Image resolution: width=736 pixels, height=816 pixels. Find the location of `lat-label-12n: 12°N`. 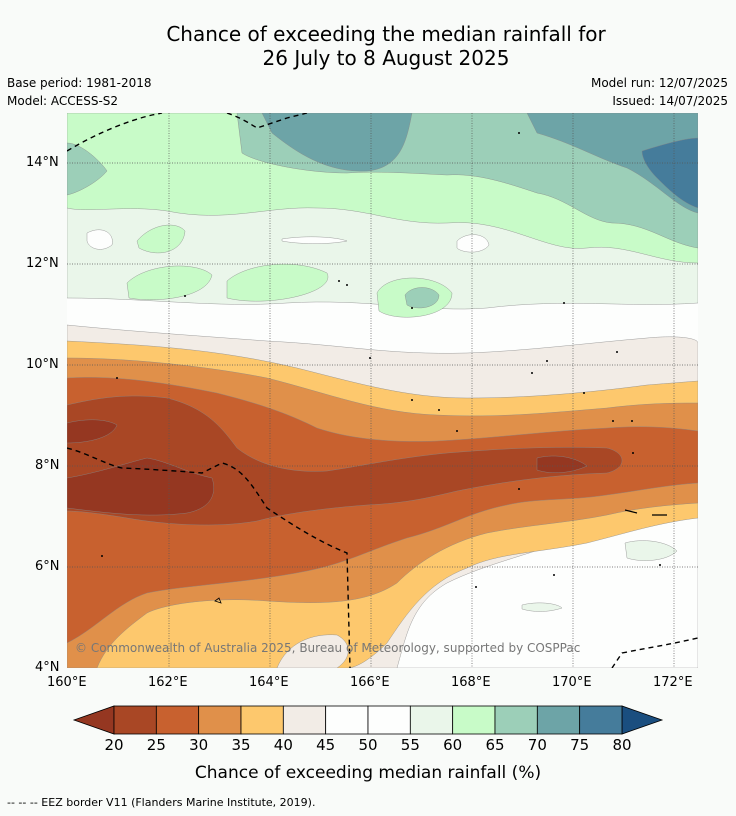

lat-label-12n: 12°N is located at coordinates (42, 263).